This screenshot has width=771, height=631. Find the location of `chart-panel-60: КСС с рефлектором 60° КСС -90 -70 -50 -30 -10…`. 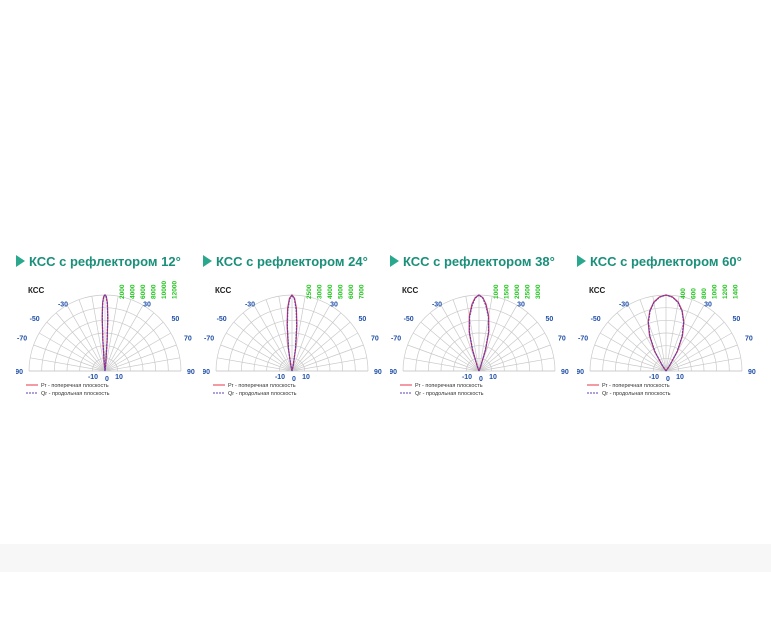

chart-panel-60: КСС с рефлектором 60° КСС -90 -70 -50 -30 -10… is located at coordinates (670, 331).